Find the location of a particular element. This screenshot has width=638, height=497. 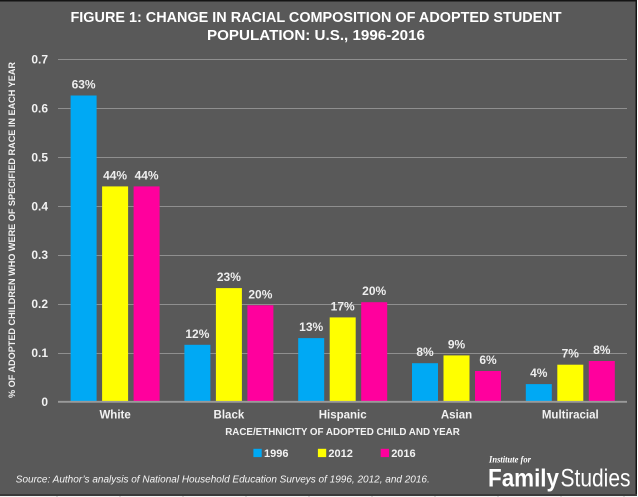

svg-text: 12% is located at coordinates (197, 334).